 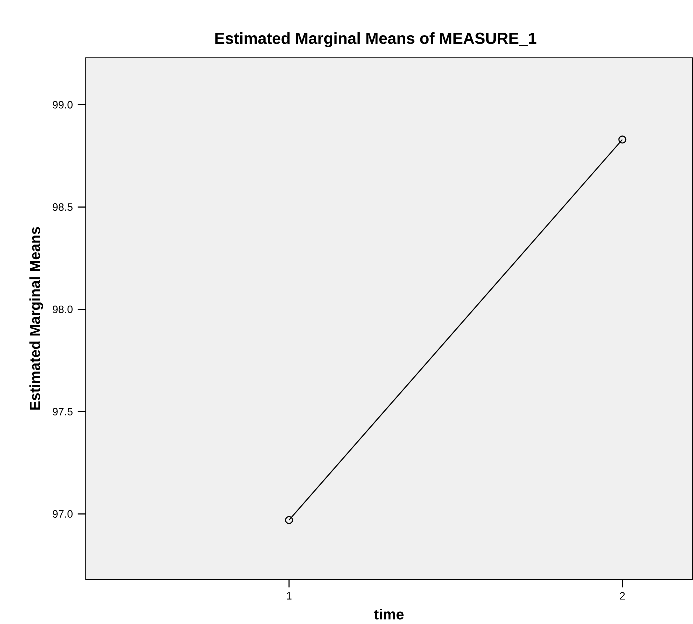 What do you see at coordinates (289, 596) in the screenshot?
I see `x-tick-label: 1` at bounding box center [289, 596].